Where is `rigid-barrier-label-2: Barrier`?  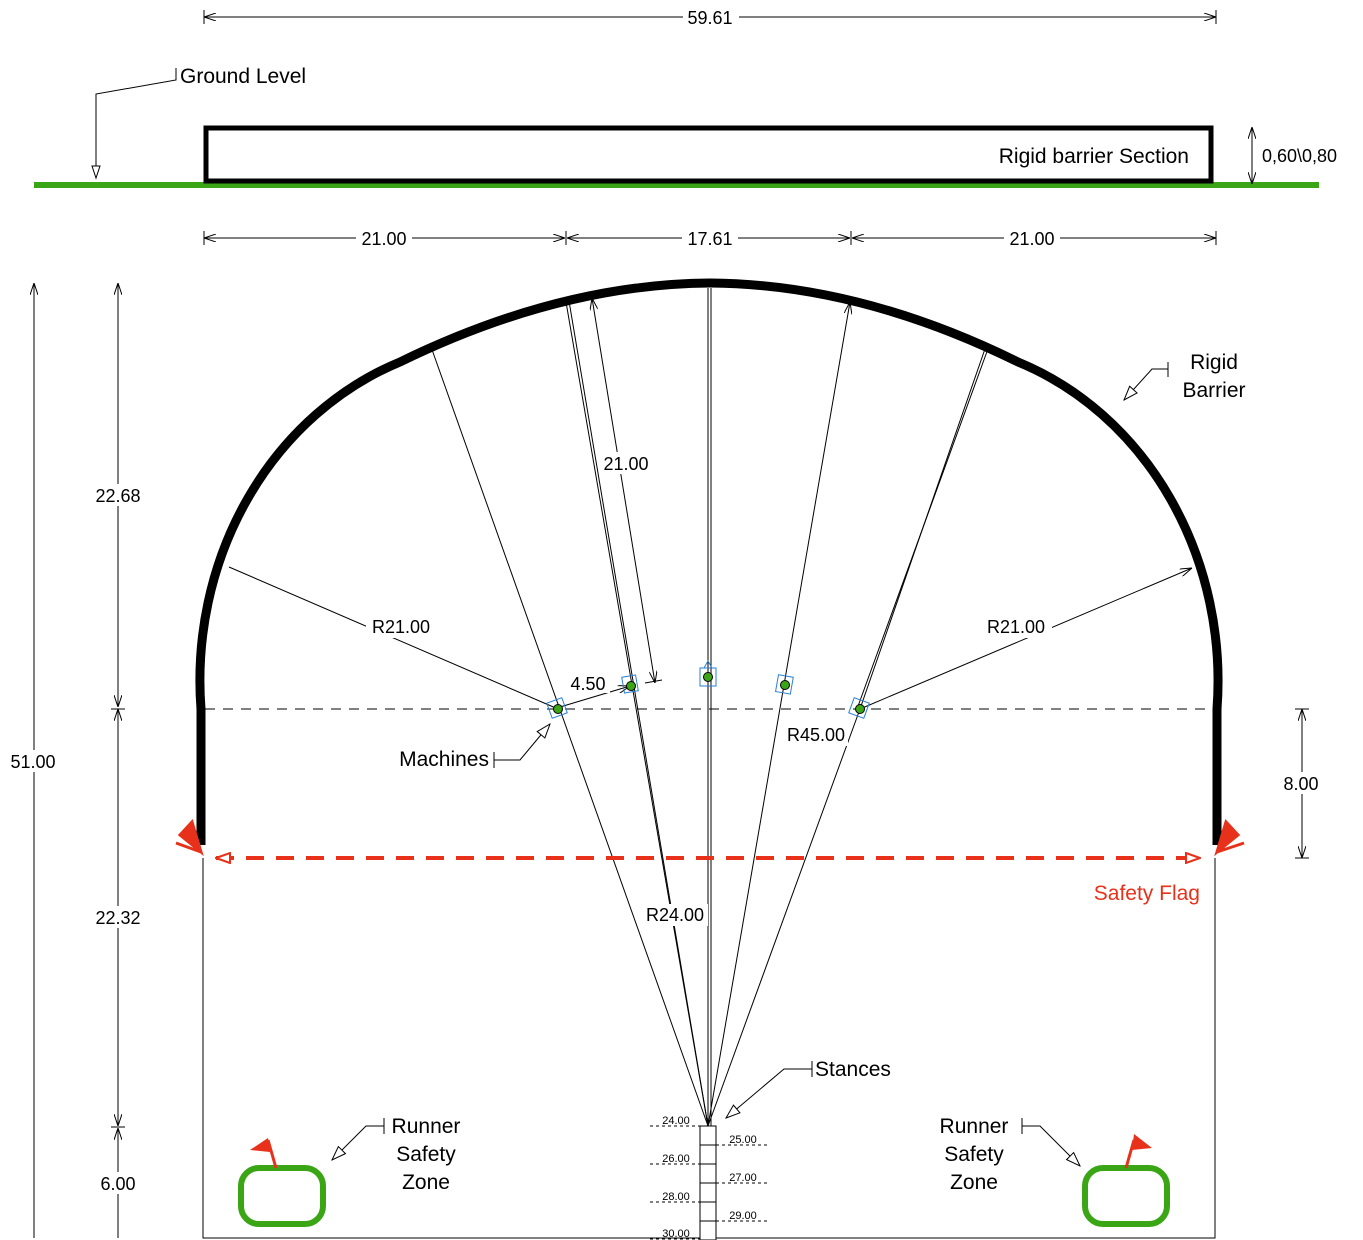
rigid-barrier-label-2: Barrier is located at coordinates (1213, 390).